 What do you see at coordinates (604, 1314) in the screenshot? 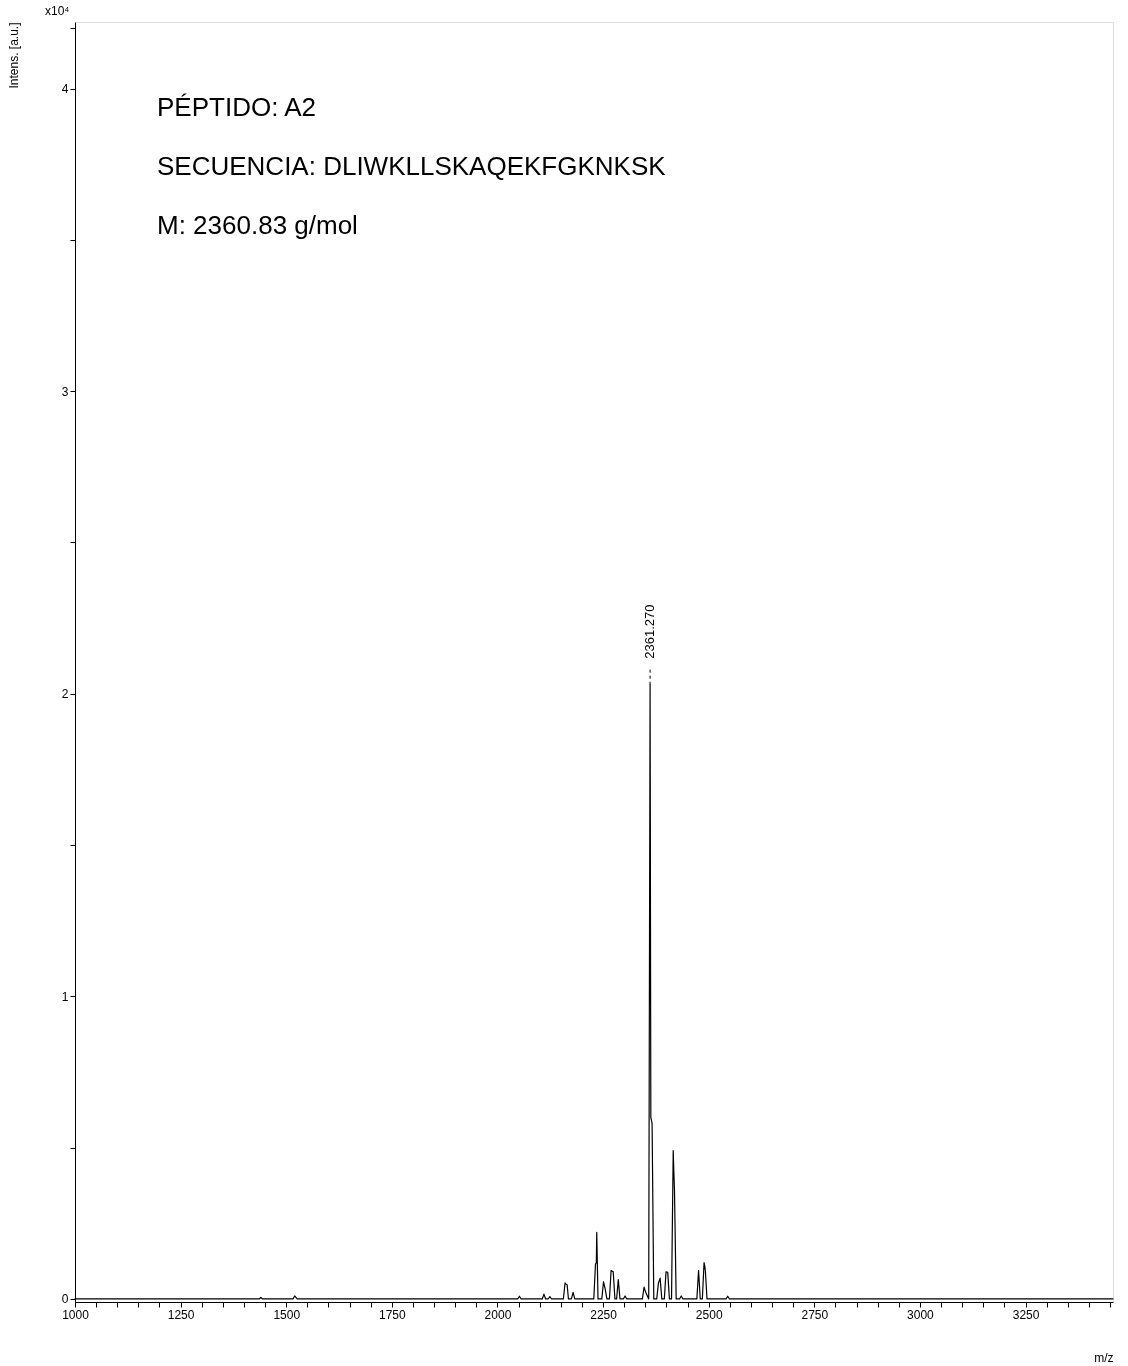
I see `x-tick-label: 2250` at bounding box center [604, 1314].